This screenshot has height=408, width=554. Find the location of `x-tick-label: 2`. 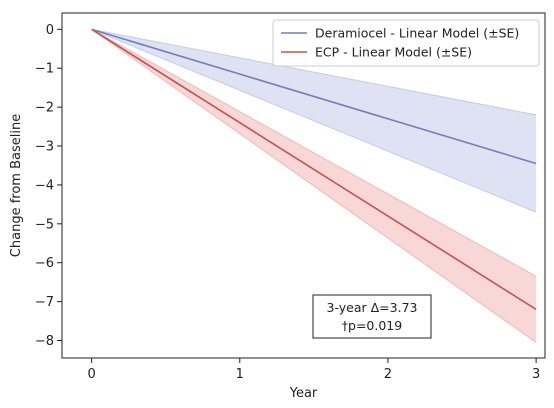

x-tick-label: 2 is located at coordinates (388, 374).